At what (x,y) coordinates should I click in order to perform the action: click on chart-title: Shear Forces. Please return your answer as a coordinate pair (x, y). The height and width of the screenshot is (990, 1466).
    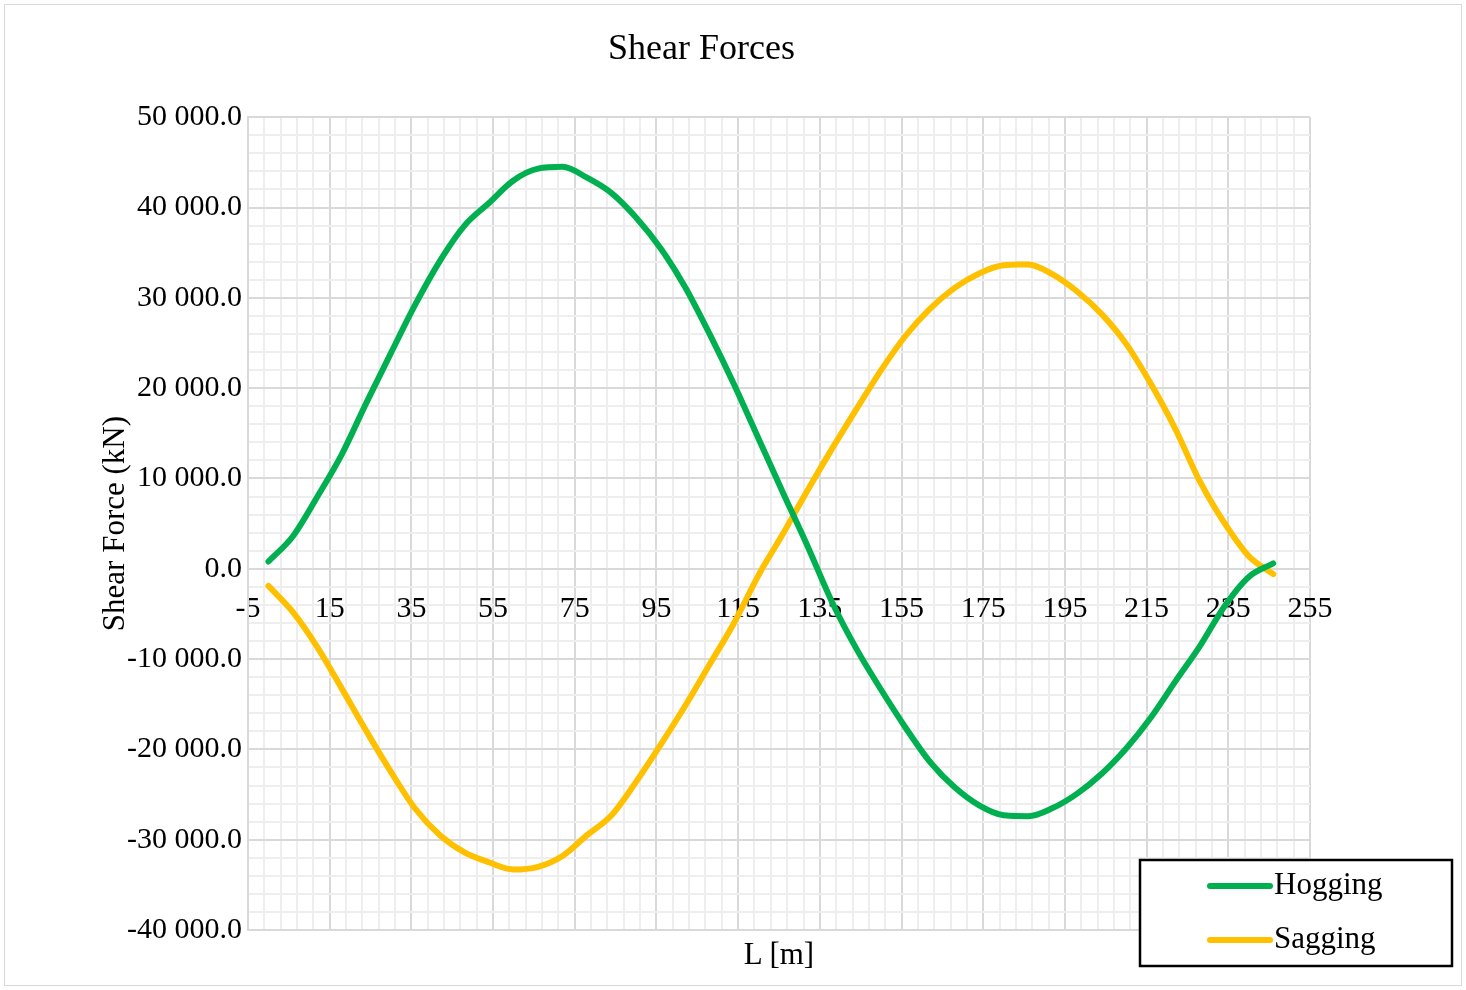
    Looking at the image, I should click on (701, 47).